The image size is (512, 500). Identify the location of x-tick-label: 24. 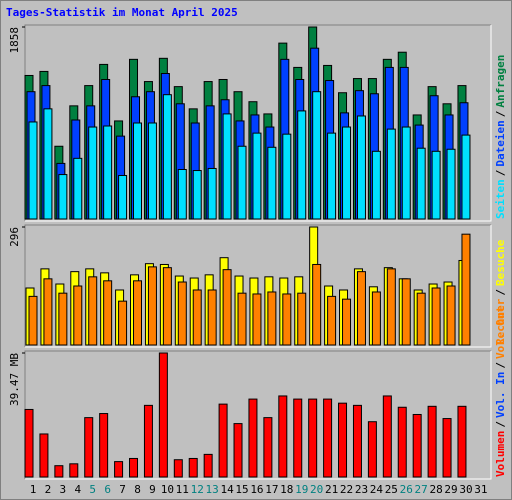
(377, 489).